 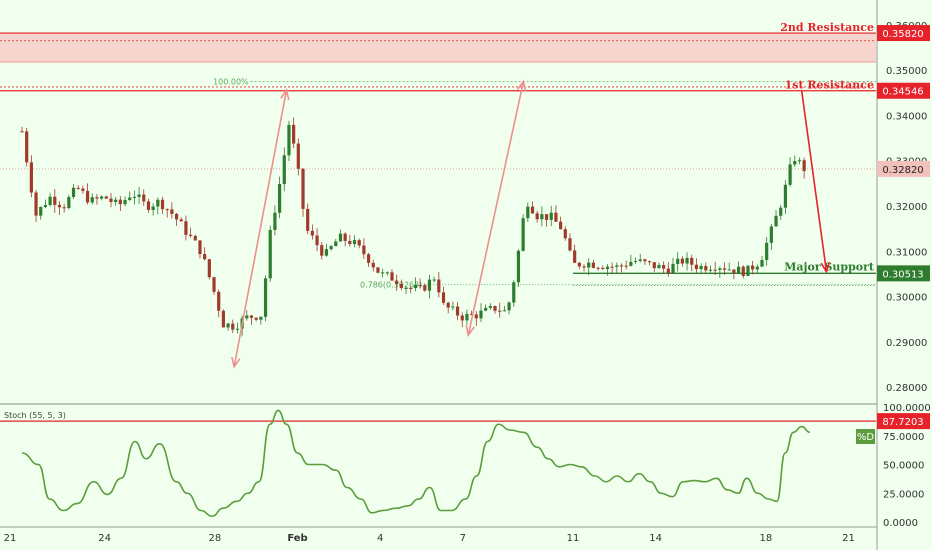 What do you see at coordinates (902, 422) in the screenshot?
I see `stoch-level-value: 87.7203` at bounding box center [902, 422].